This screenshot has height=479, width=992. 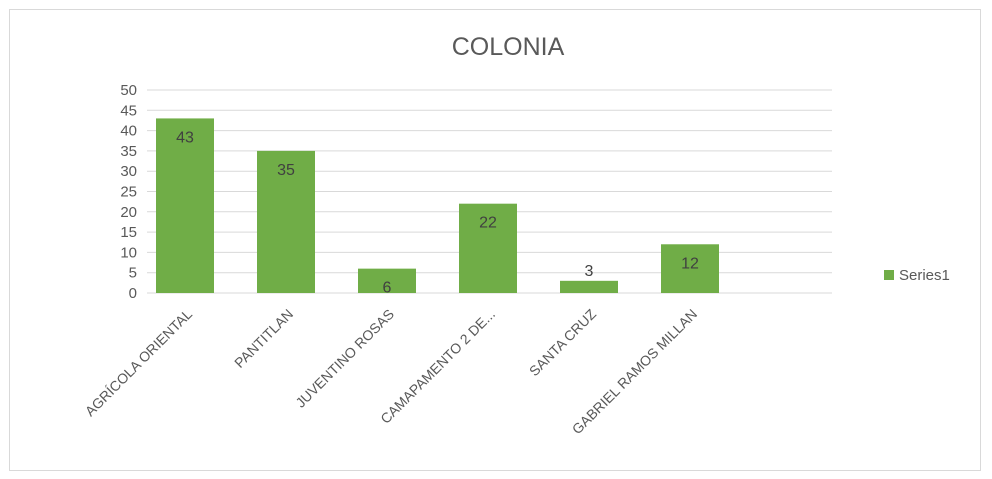 What do you see at coordinates (889, 275) in the screenshot?
I see `legend-swatch` at bounding box center [889, 275].